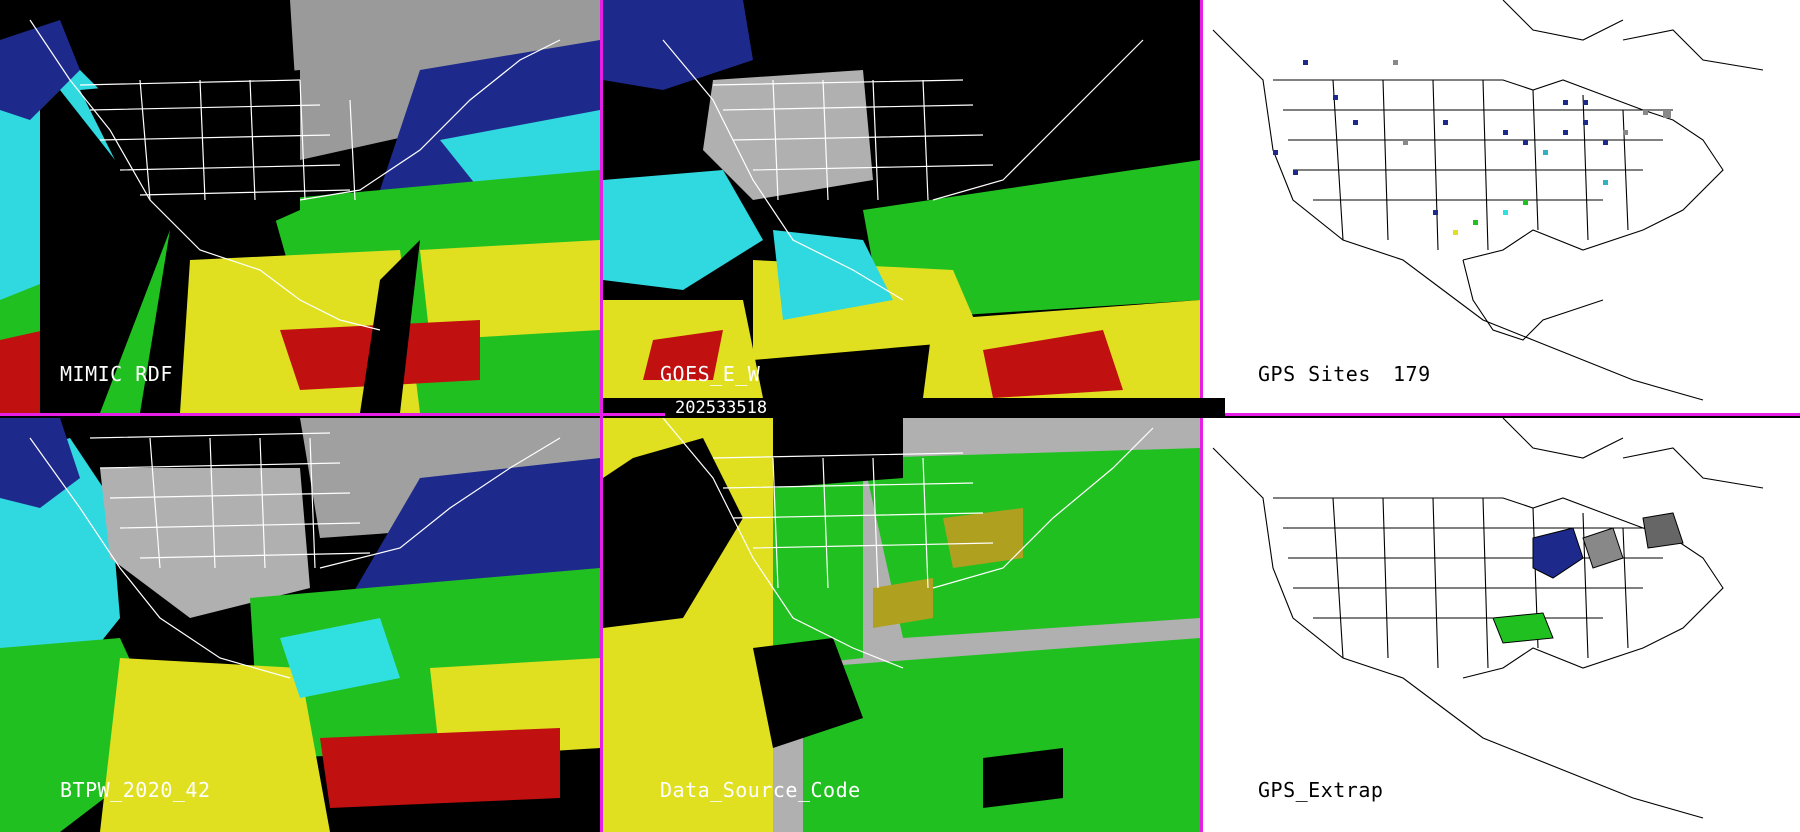  What do you see at coordinates (760, 790) in the screenshot?
I see `panel-label: Data_Source_Code` at bounding box center [760, 790].